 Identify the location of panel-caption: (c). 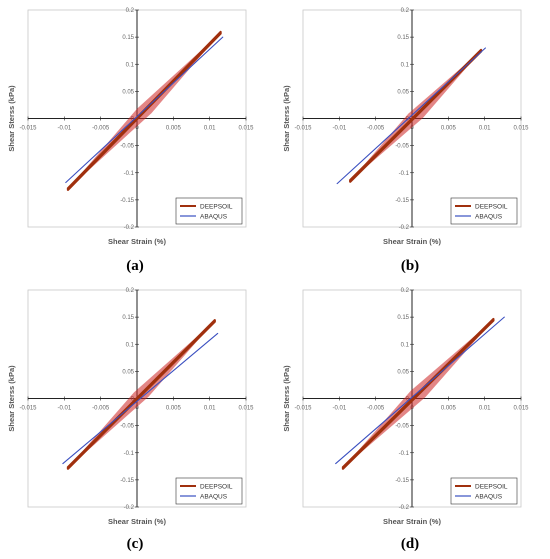
(135, 544).